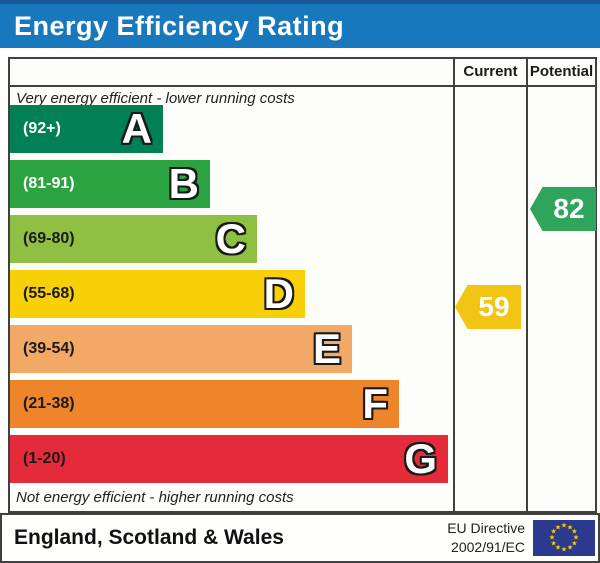  Describe the element at coordinates (42, 128) in the screenshot. I see `band-range-label: (92+)` at that location.